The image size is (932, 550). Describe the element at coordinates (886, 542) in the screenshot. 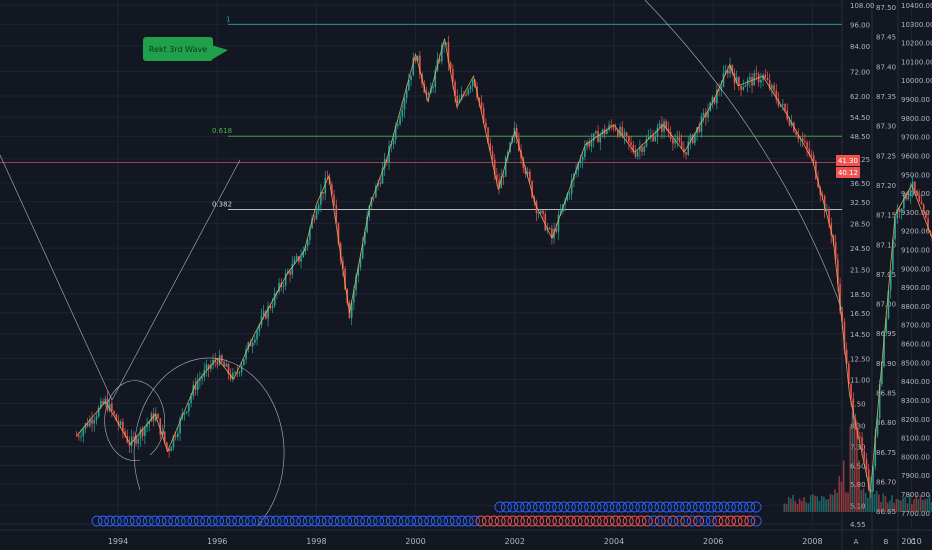

I see `scale-button: B` at that location.